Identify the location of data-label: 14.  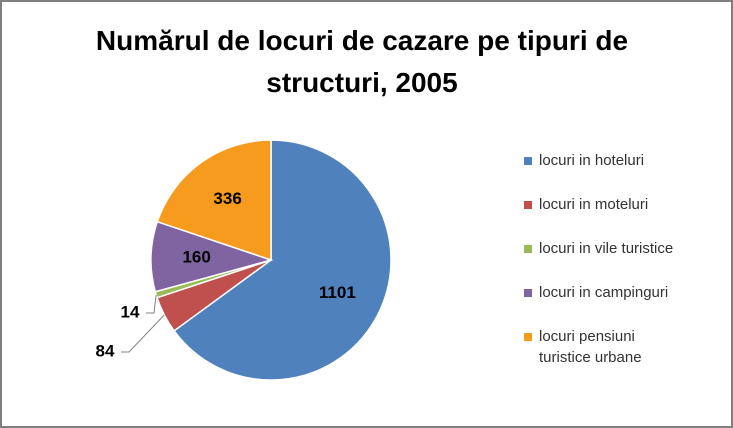
(130, 311).